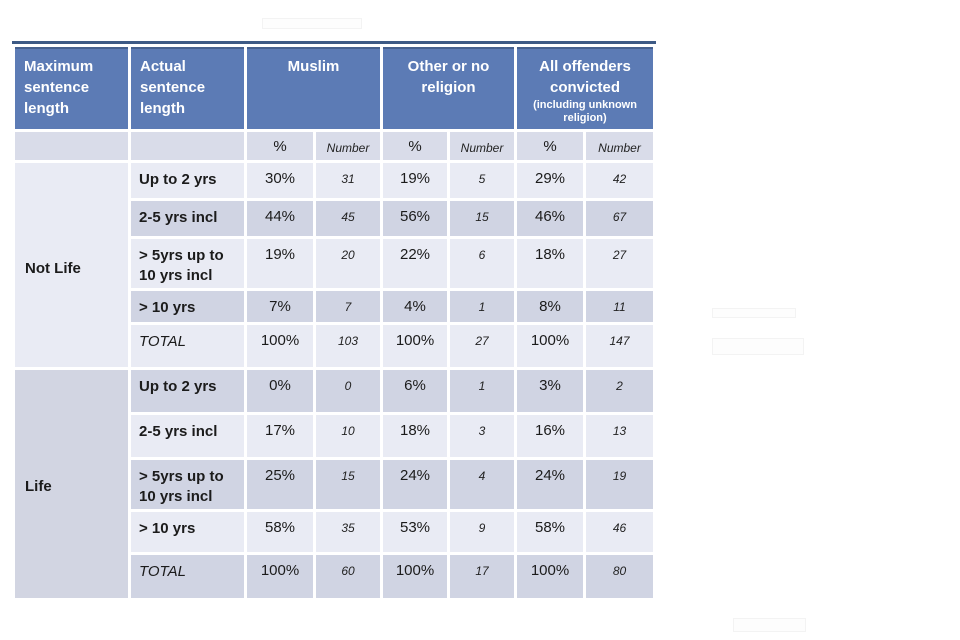 The image size is (960, 640). What do you see at coordinates (280, 263) in the screenshot?
I see `cell-muslim-pct: 19%` at bounding box center [280, 263].